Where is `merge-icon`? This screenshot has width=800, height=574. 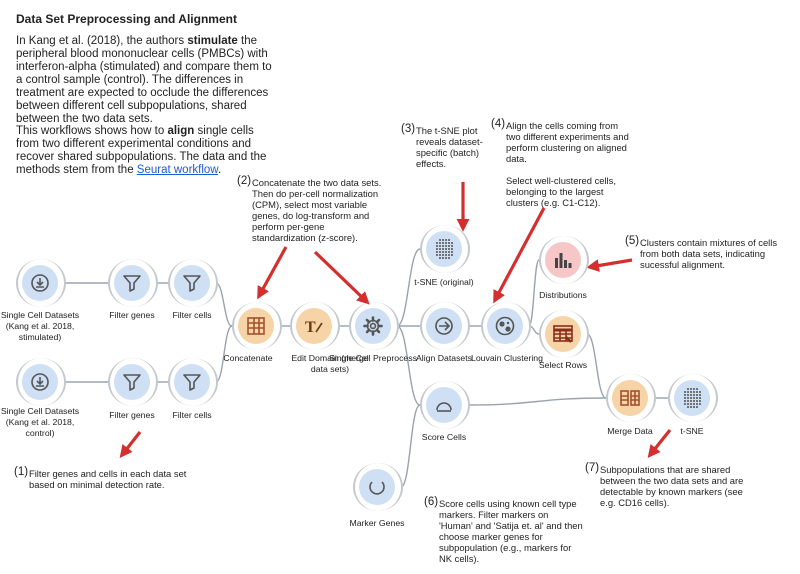
merge-icon is located at coordinates (630, 398).